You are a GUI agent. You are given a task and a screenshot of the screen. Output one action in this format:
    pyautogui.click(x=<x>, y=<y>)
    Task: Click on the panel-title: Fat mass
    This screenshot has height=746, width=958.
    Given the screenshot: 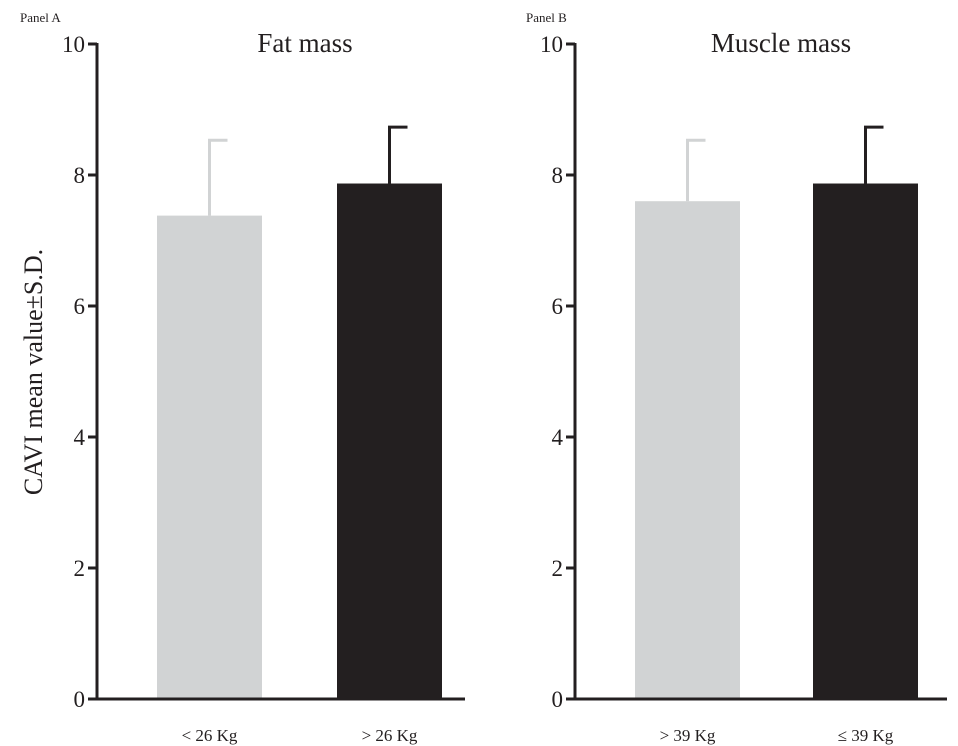 What is the action you would take?
    pyautogui.click(x=304, y=43)
    